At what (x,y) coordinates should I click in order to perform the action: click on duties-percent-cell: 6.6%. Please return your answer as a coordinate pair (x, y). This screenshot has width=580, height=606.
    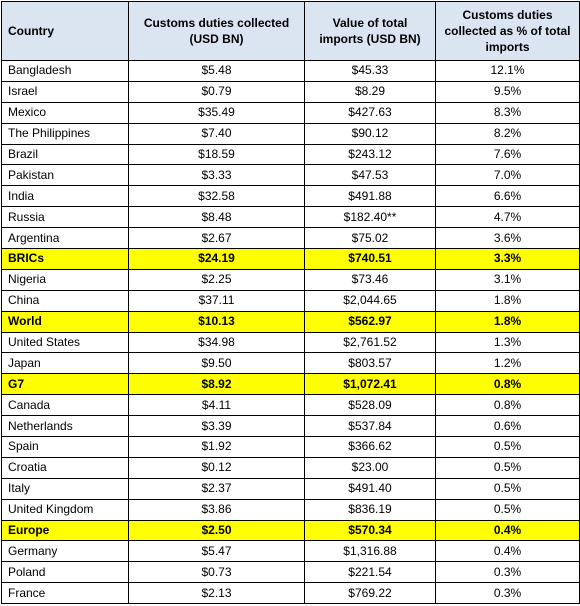
    Looking at the image, I should click on (507, 196).